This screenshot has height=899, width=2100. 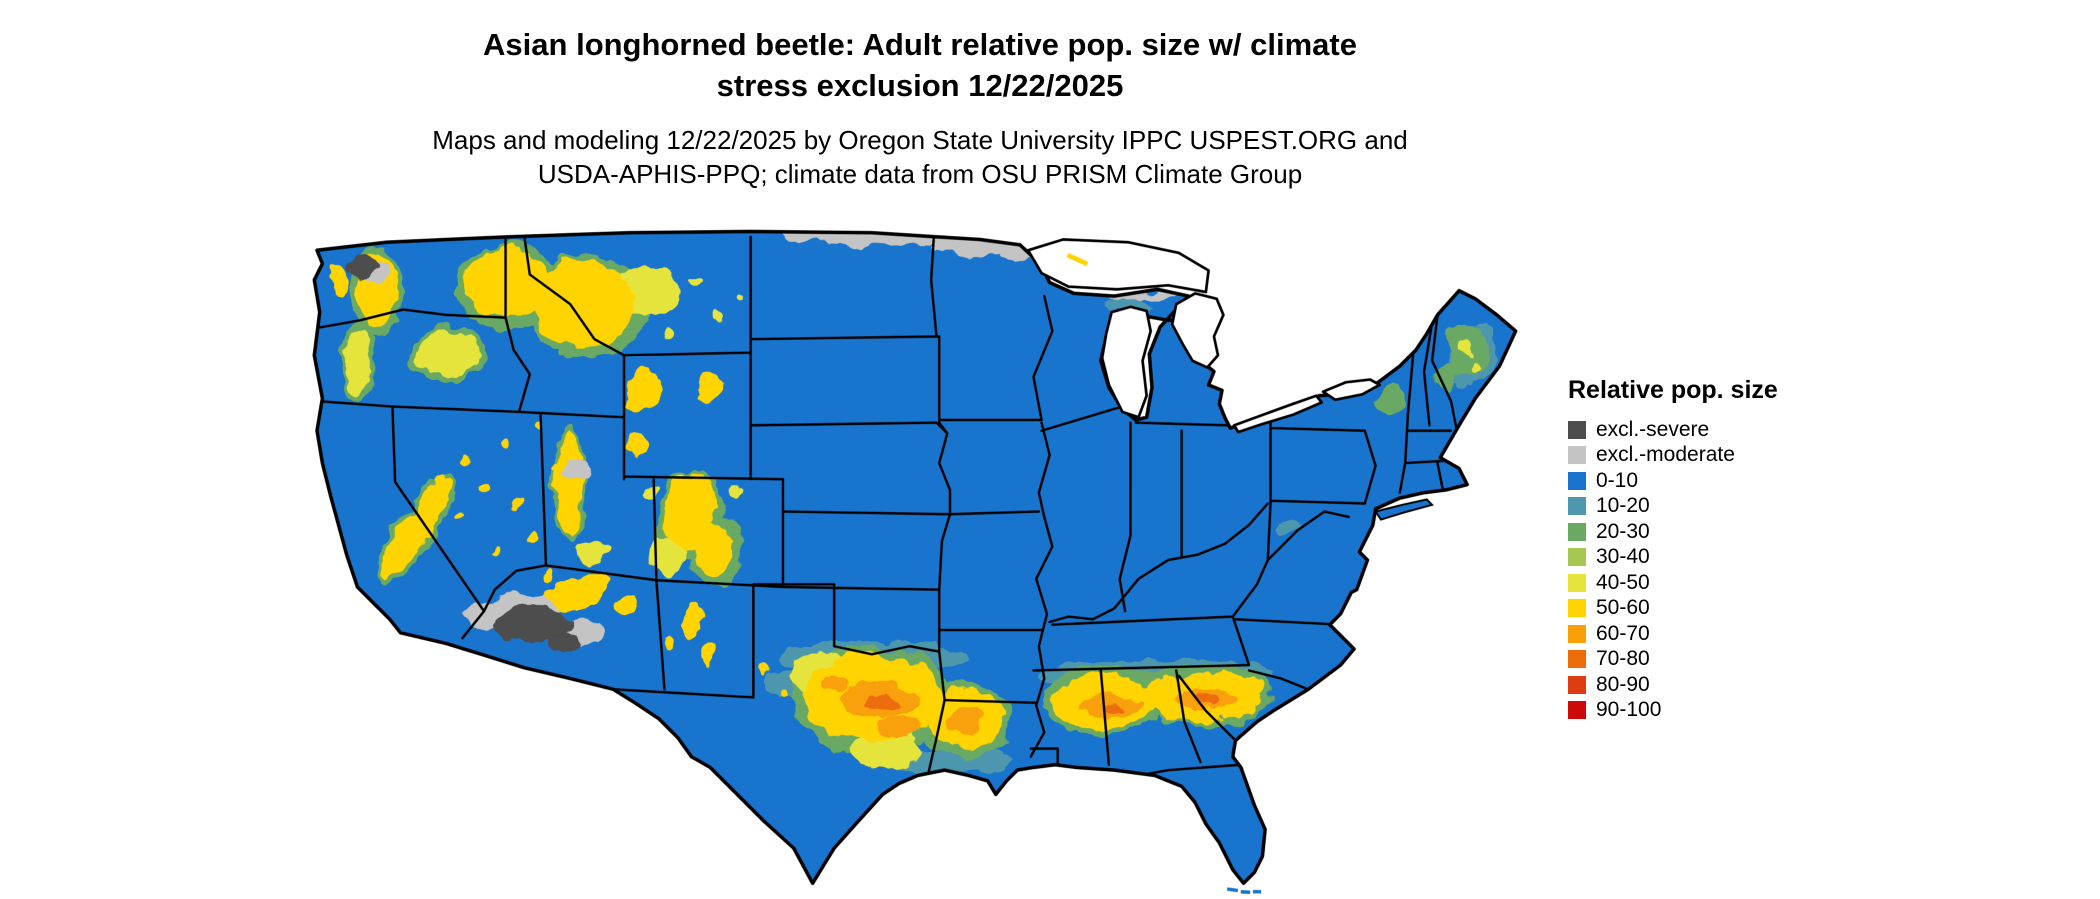 I want to click on legend-item-label: excl.-severe, so click(x=1653, y=429).